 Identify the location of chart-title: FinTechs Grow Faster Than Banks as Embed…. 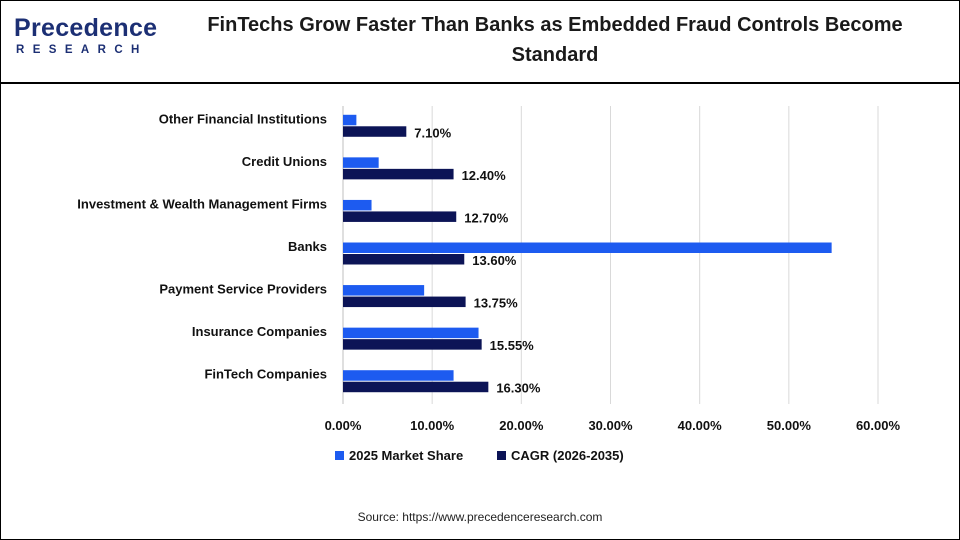
(555, 40).